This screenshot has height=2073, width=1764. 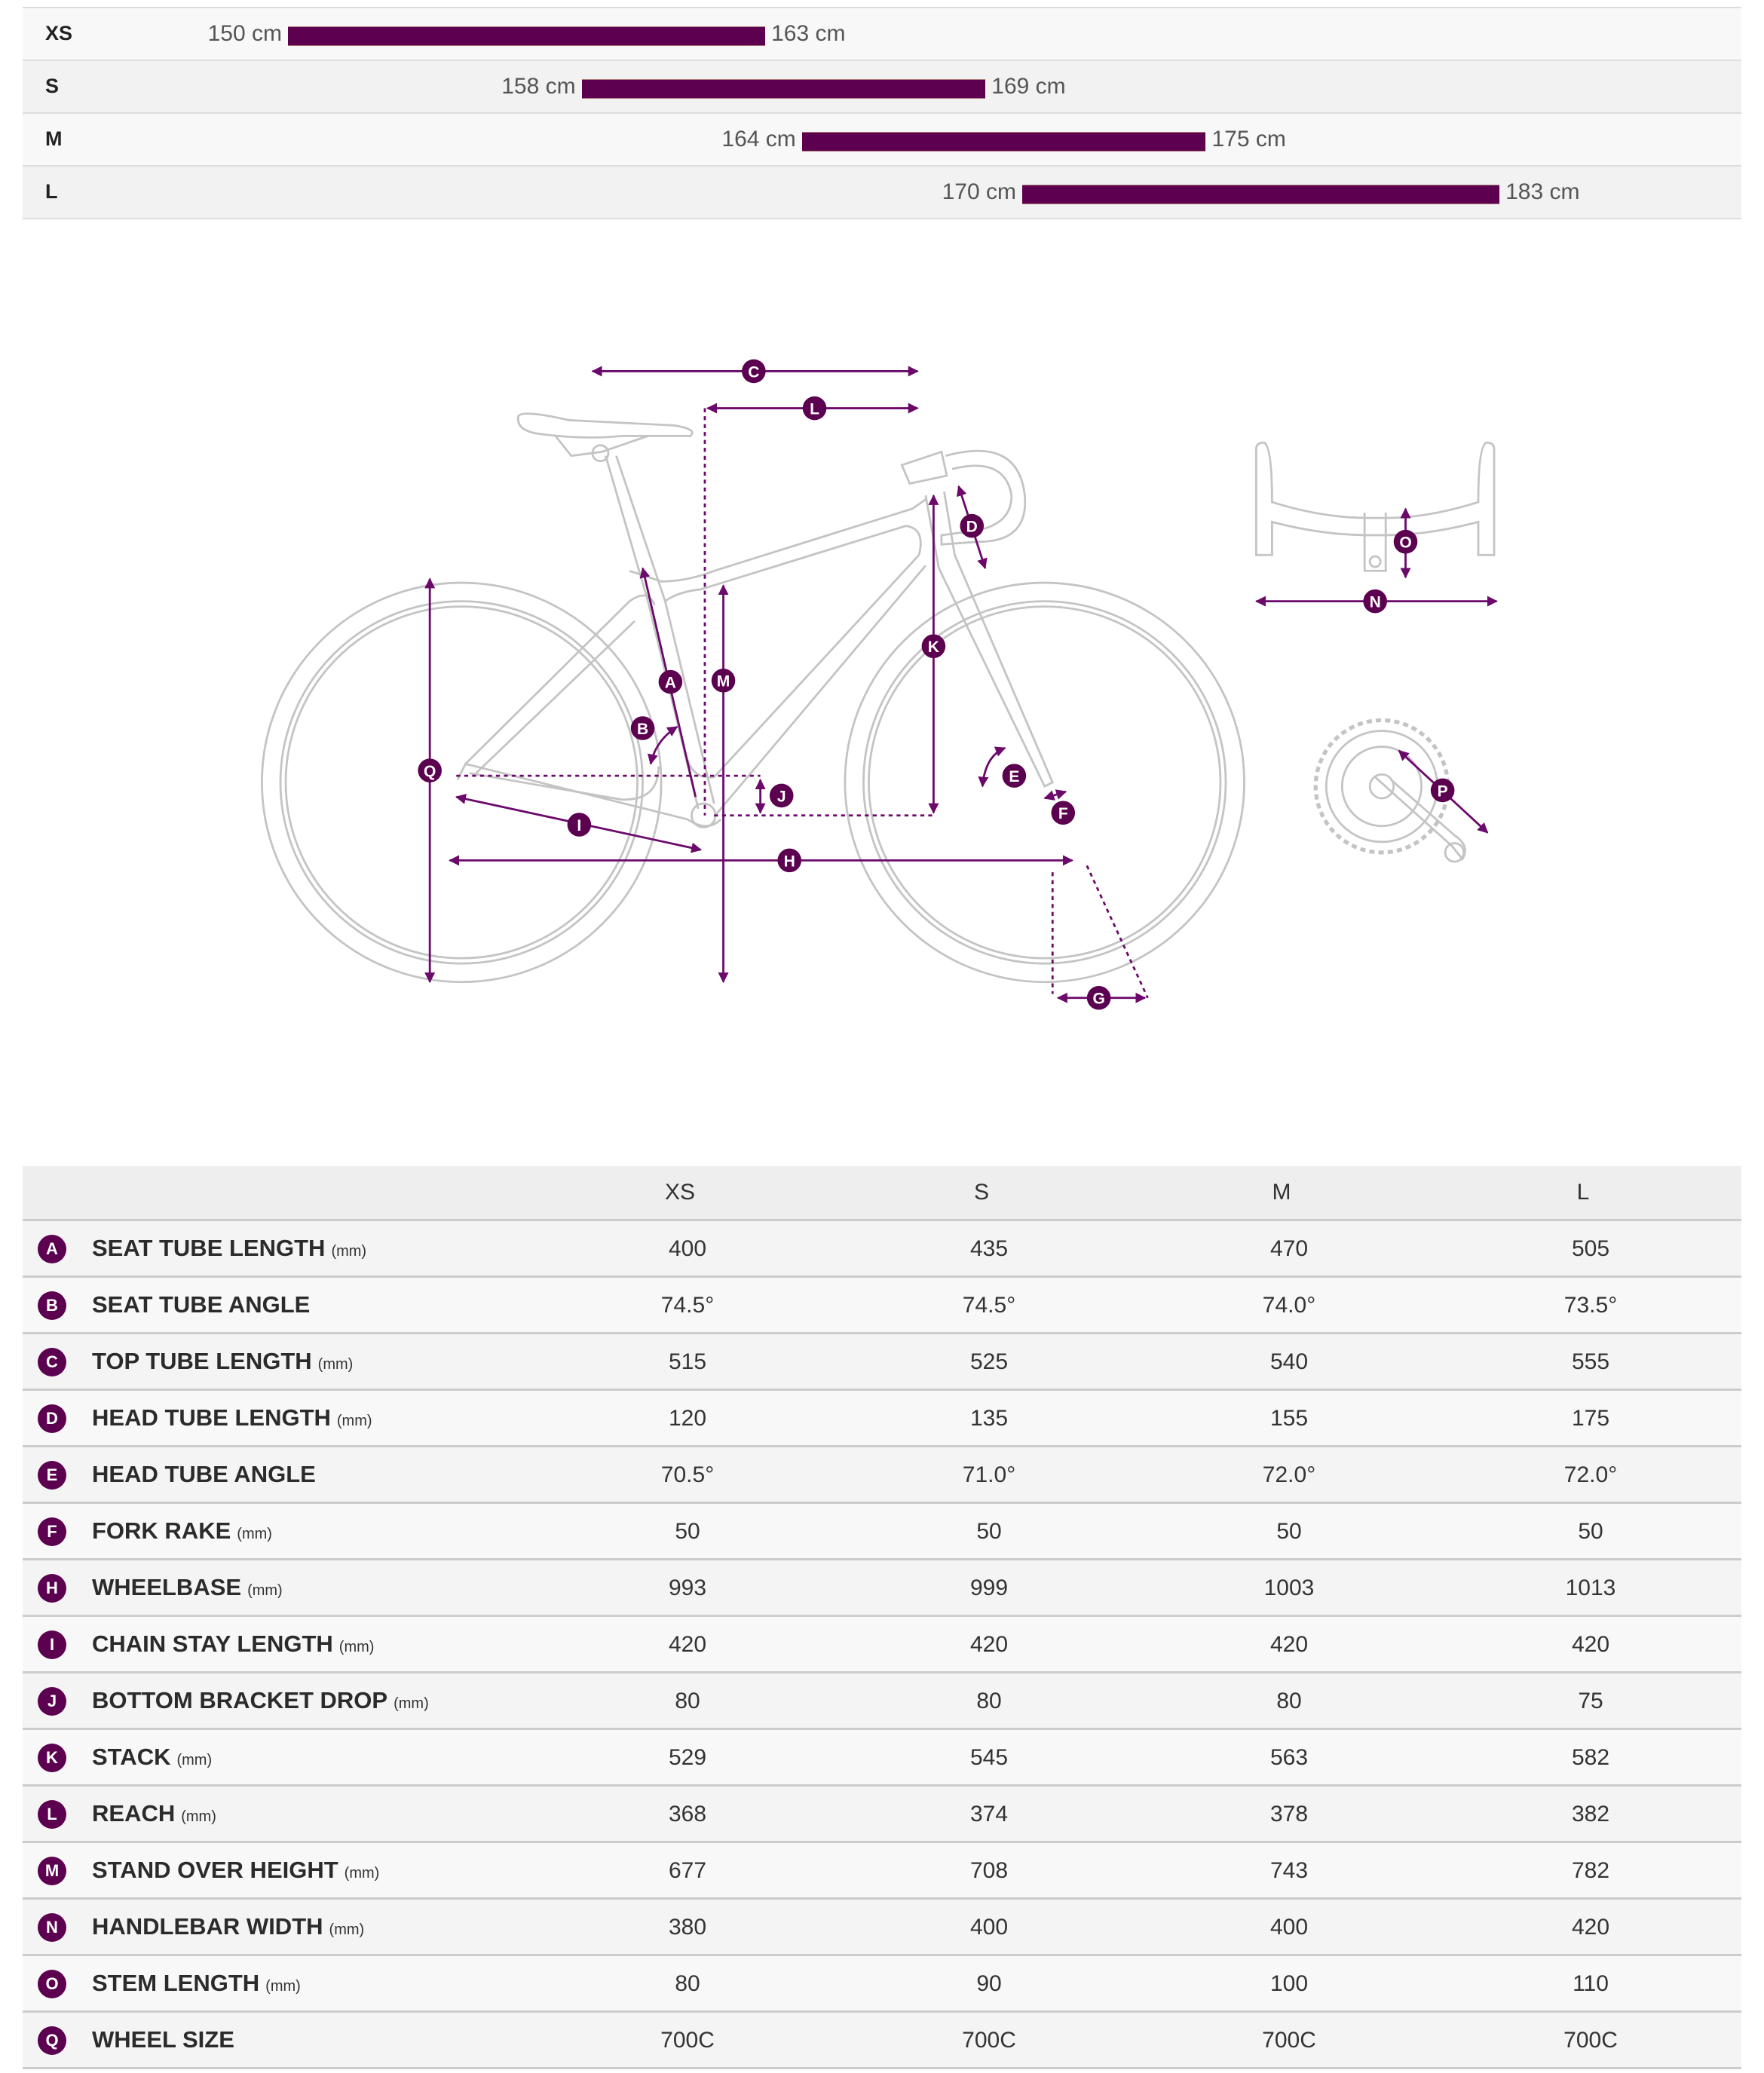 I want to click on measurement-name: HEAD TUBE LENGTH (mm), so click(x=232, y=1418).